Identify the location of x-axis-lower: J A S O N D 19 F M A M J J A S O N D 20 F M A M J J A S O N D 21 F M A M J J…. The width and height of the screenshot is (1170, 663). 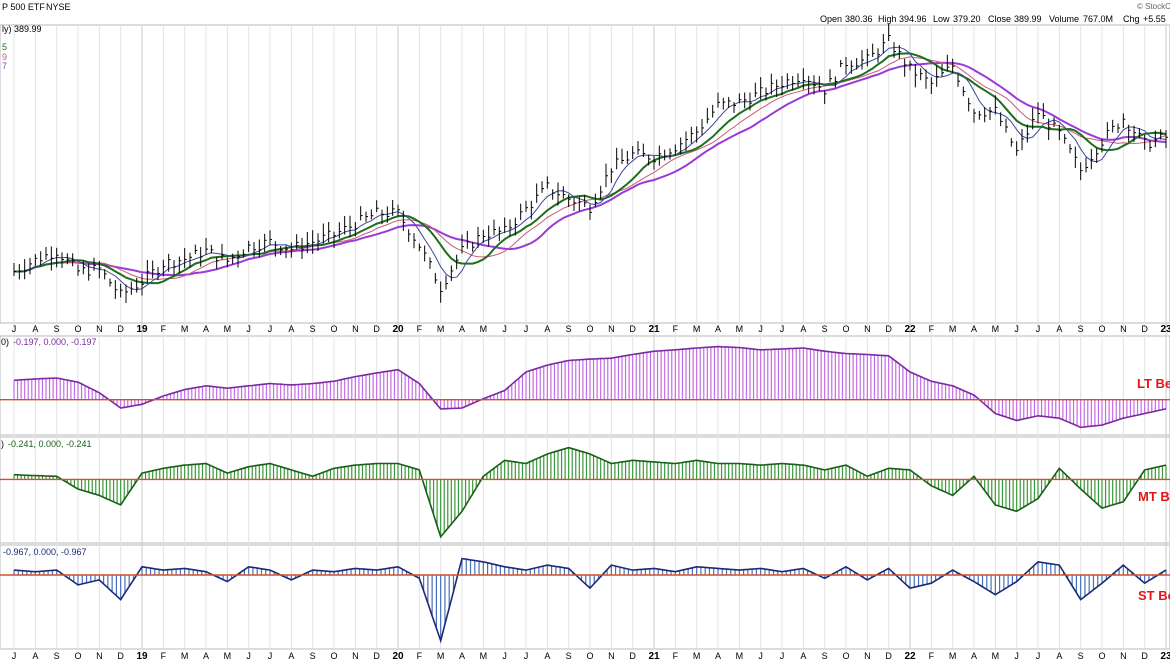
(591, 656).